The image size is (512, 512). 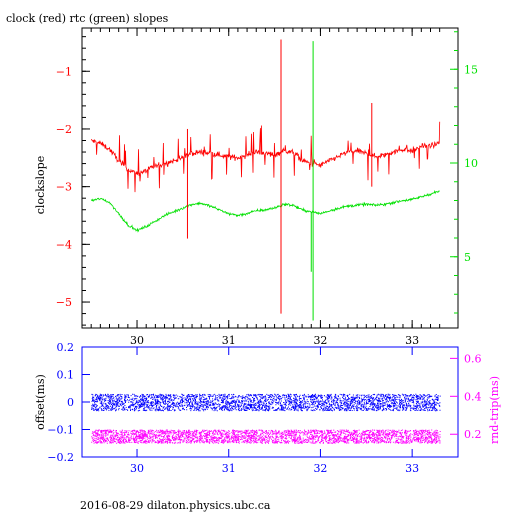 What do you see at coordinates (66, 347) in the screenshot?
I see `bottom-y-tick-label: 0.2` at bounding box center [66, 347].